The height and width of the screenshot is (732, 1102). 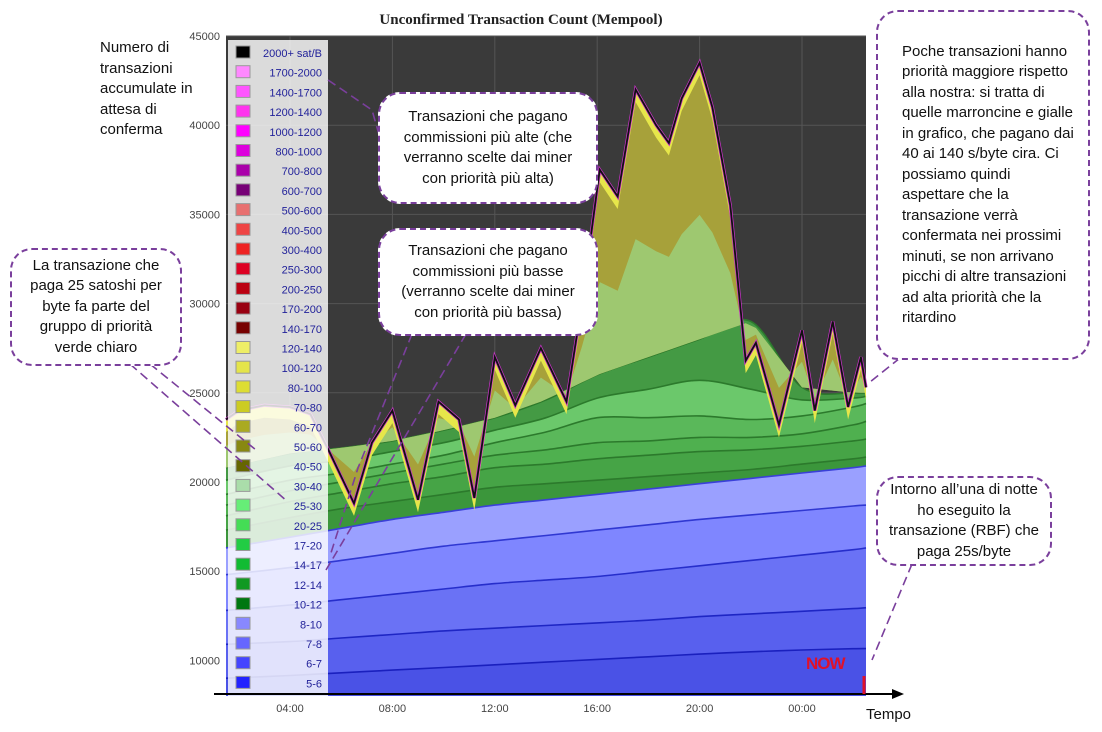 What do you see at coordinates (292, 54) in the screenshot?
I see `legend-label: 2000+ sat/B` at bounding box center [292, 54].